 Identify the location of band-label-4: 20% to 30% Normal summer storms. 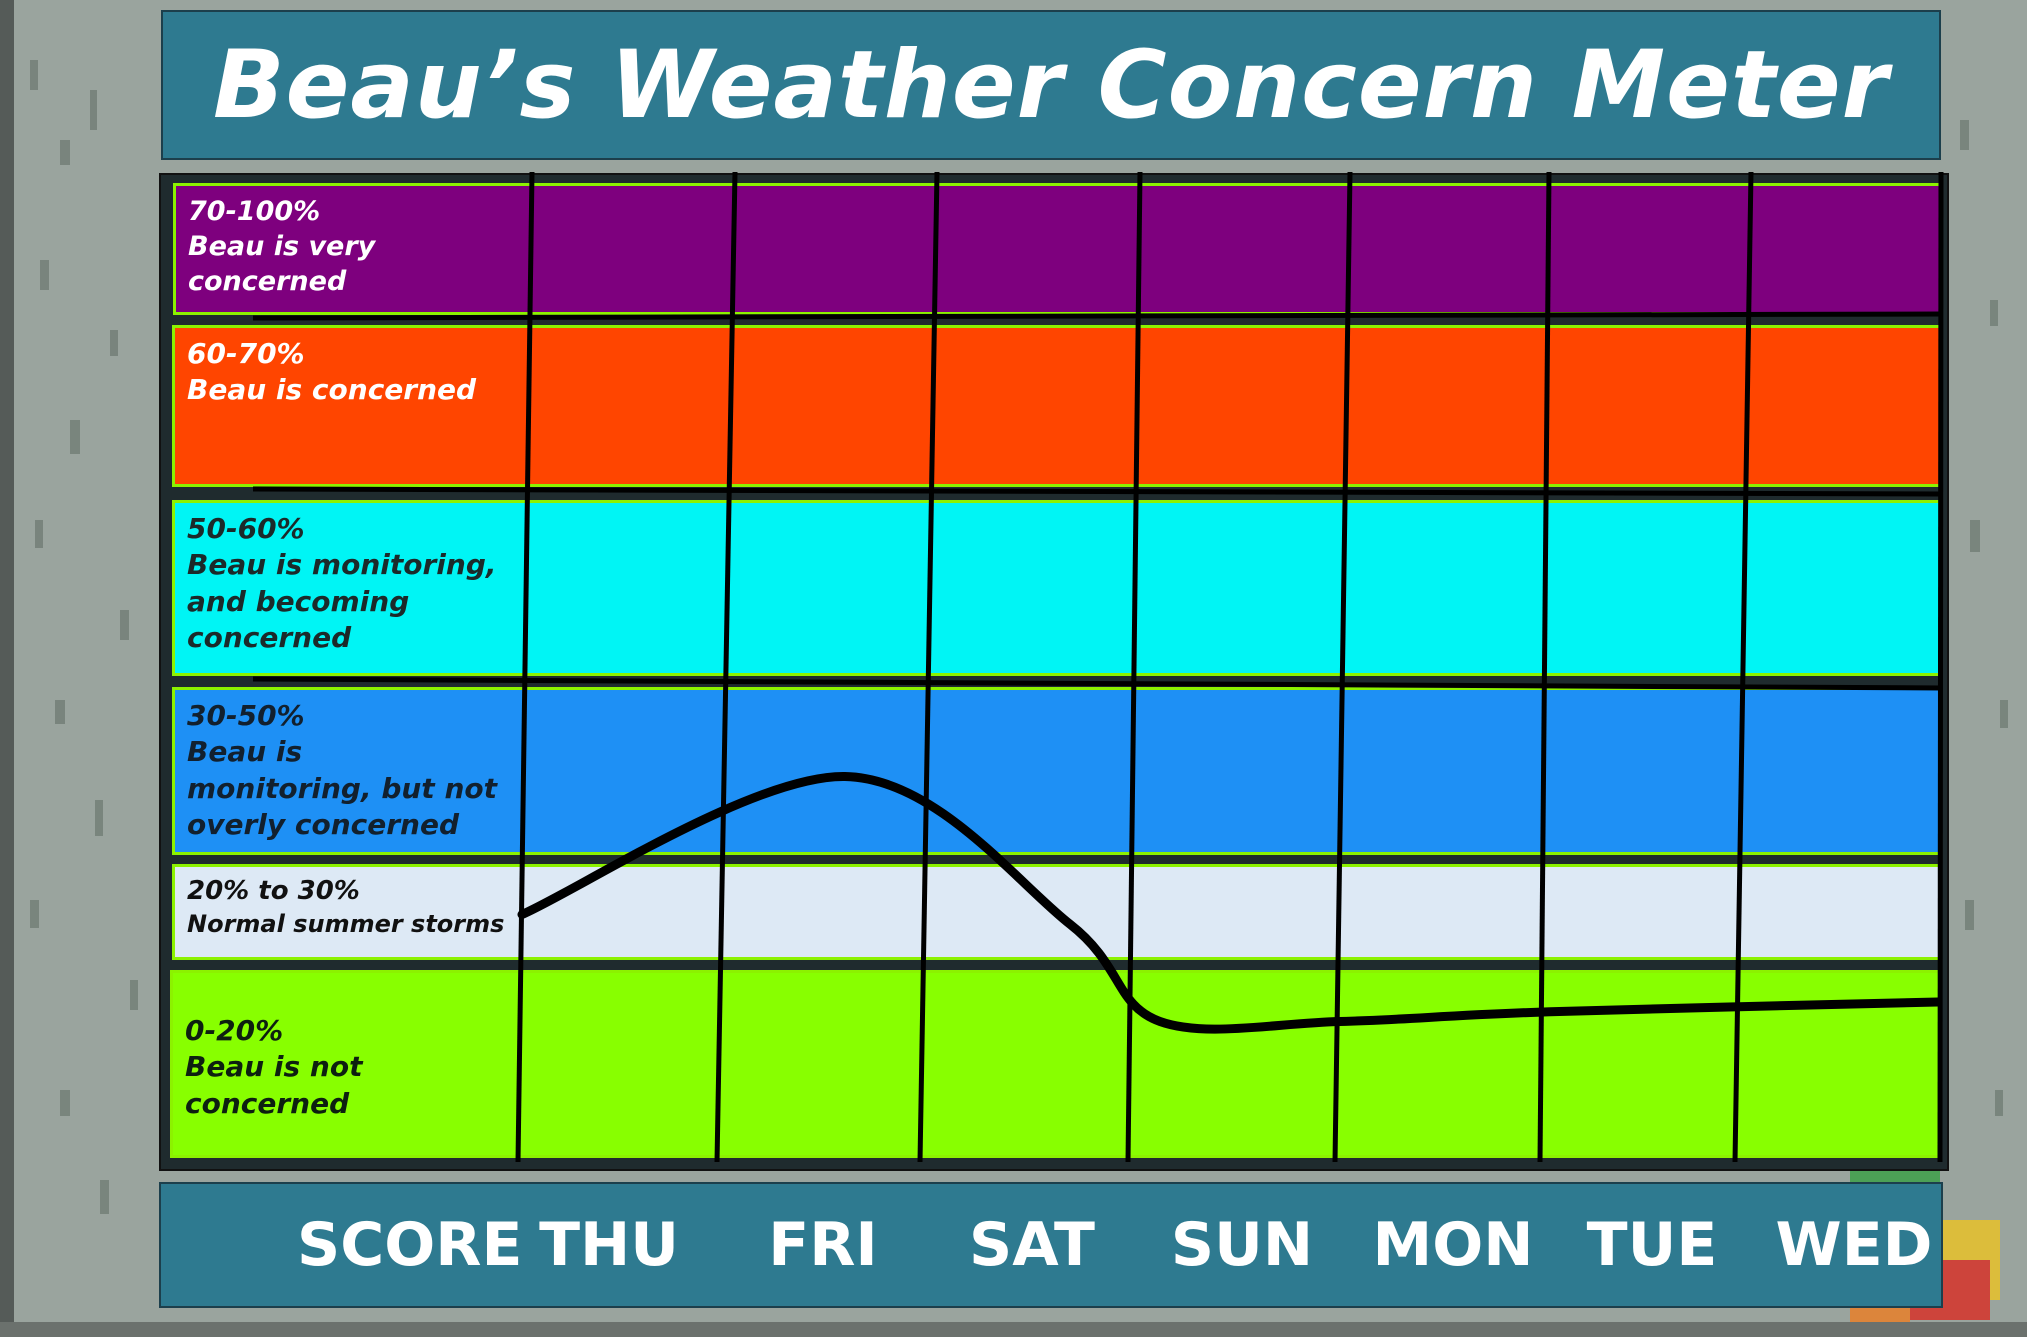
(345, 907).